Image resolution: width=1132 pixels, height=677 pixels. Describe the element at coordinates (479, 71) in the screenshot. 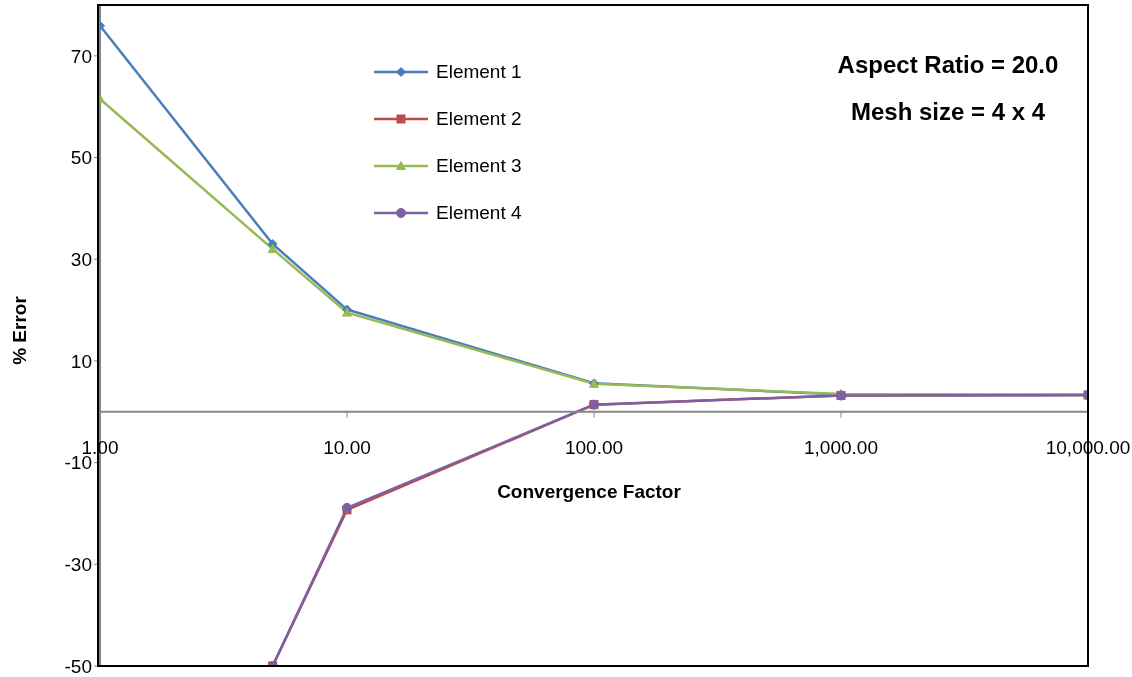

I see `legend-label: Element 1` at that location.